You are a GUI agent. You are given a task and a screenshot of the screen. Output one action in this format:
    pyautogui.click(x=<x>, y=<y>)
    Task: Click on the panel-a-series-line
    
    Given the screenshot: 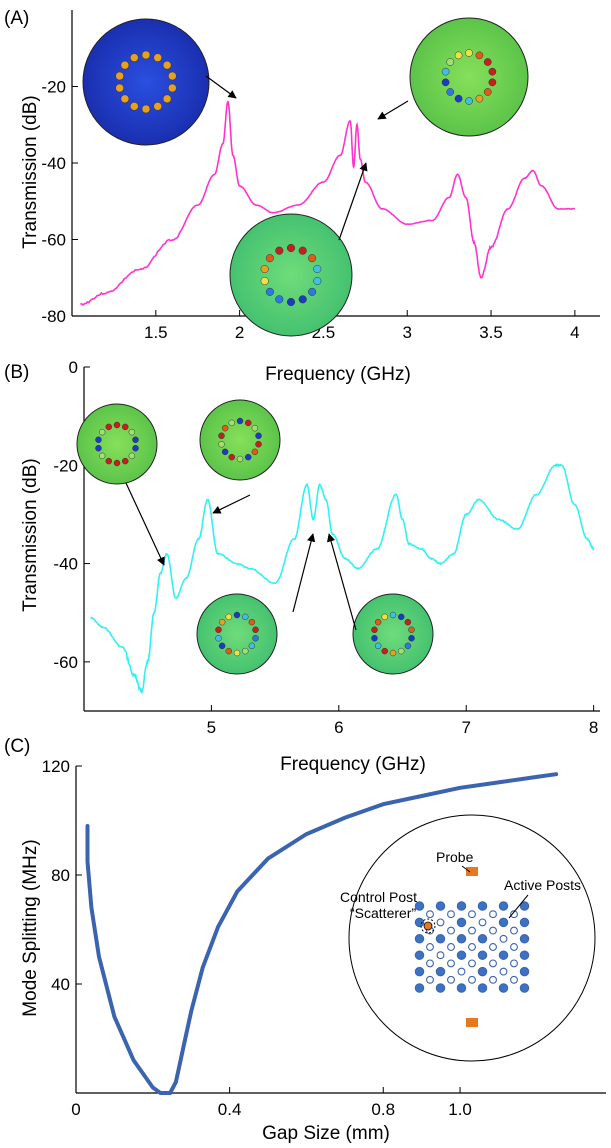 What is the action you would take?
    pyautogui.click(x=328, y=203)
    